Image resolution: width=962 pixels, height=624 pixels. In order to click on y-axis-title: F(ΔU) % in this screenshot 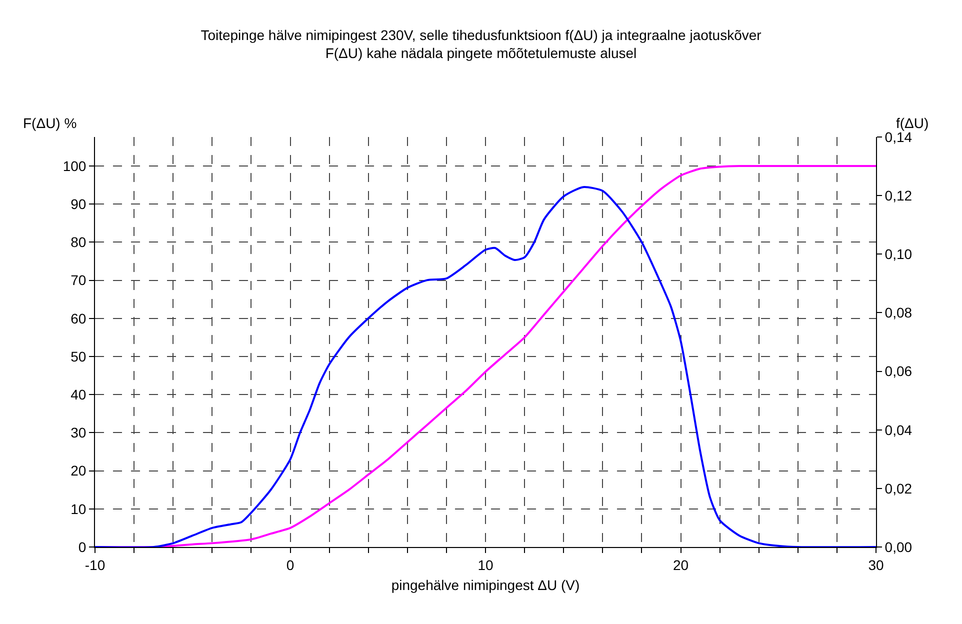, I will do `click(50, 123)`.